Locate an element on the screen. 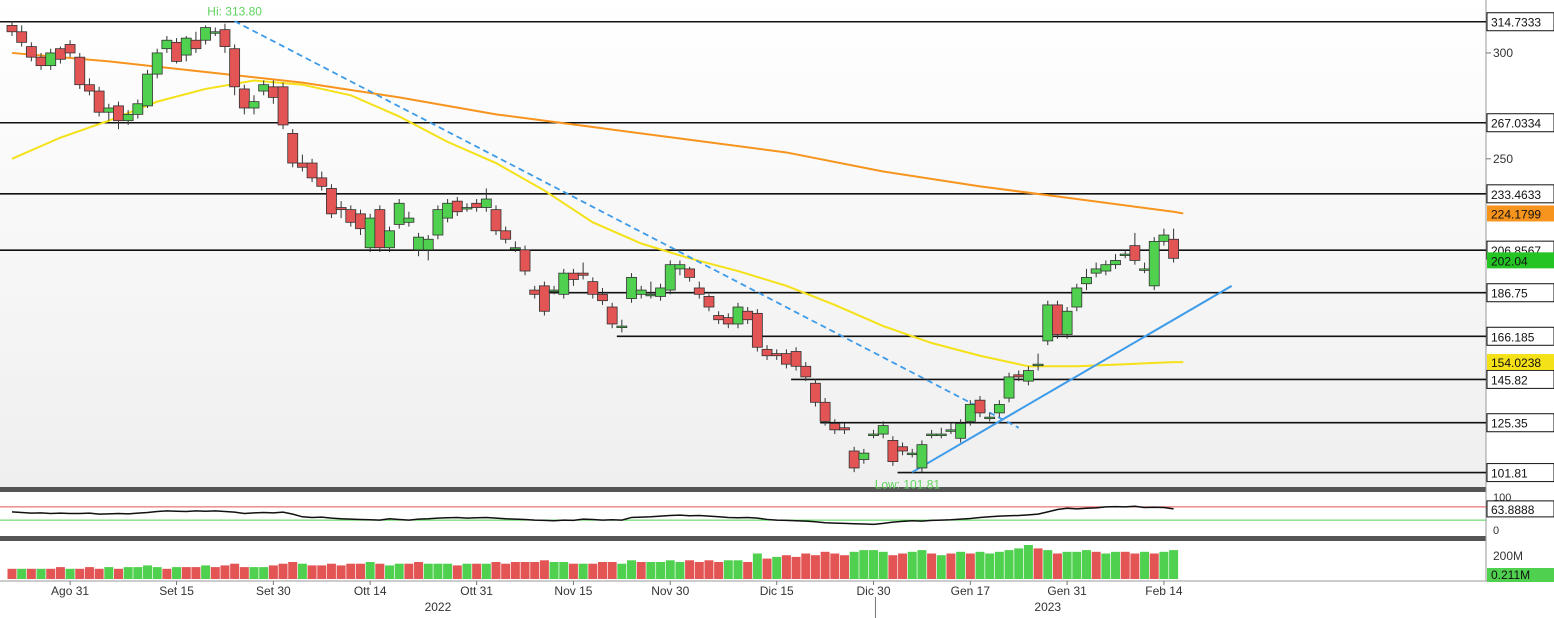 The height and width of the screenshot is (618, 1554). time-tick-label: Nov 30 is located at coordinates (670, 591).